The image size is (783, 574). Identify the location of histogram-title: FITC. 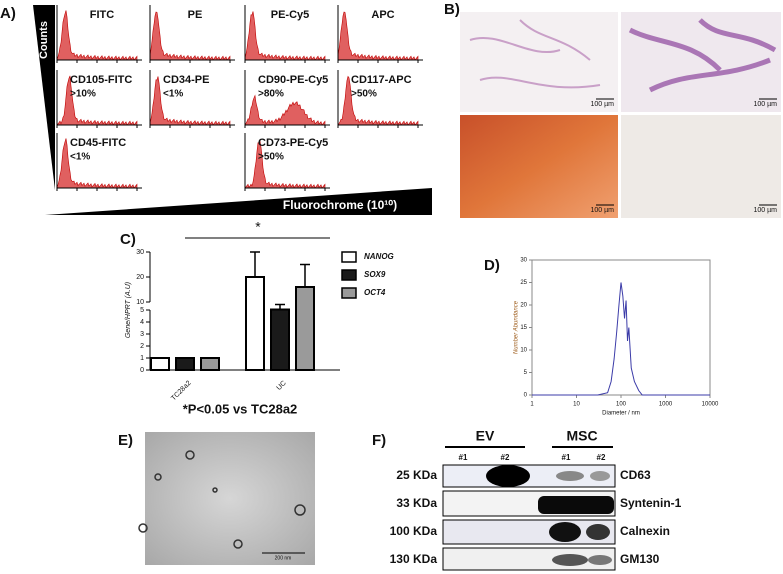
(102, 15).